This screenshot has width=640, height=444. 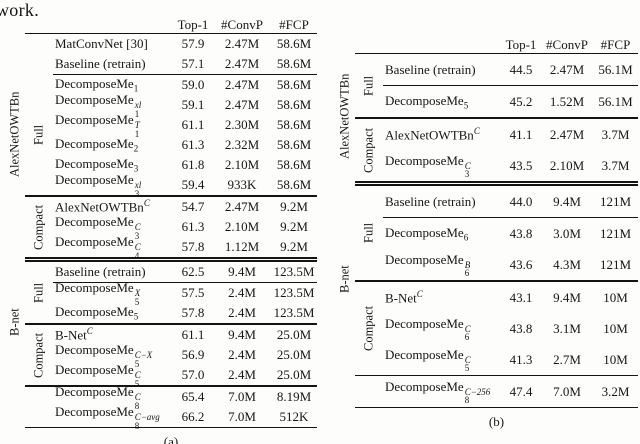 I want to click on cell-value: 54.7, so click(x=193, y=206).